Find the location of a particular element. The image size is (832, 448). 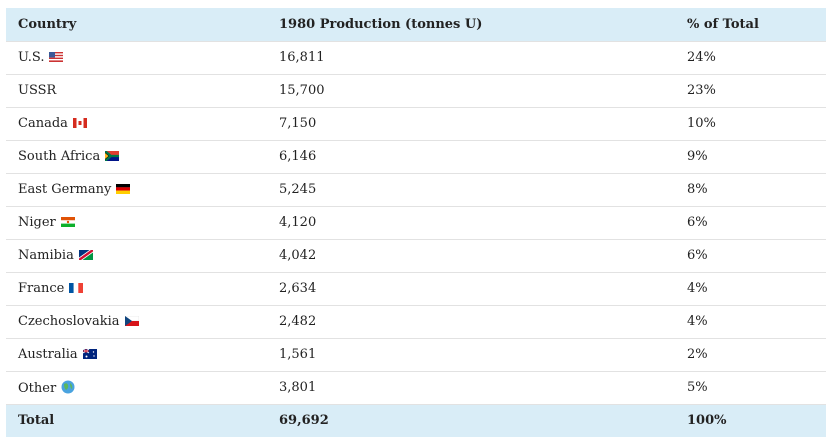

table-cell: 69,692 is located at coordinates (471, 420).